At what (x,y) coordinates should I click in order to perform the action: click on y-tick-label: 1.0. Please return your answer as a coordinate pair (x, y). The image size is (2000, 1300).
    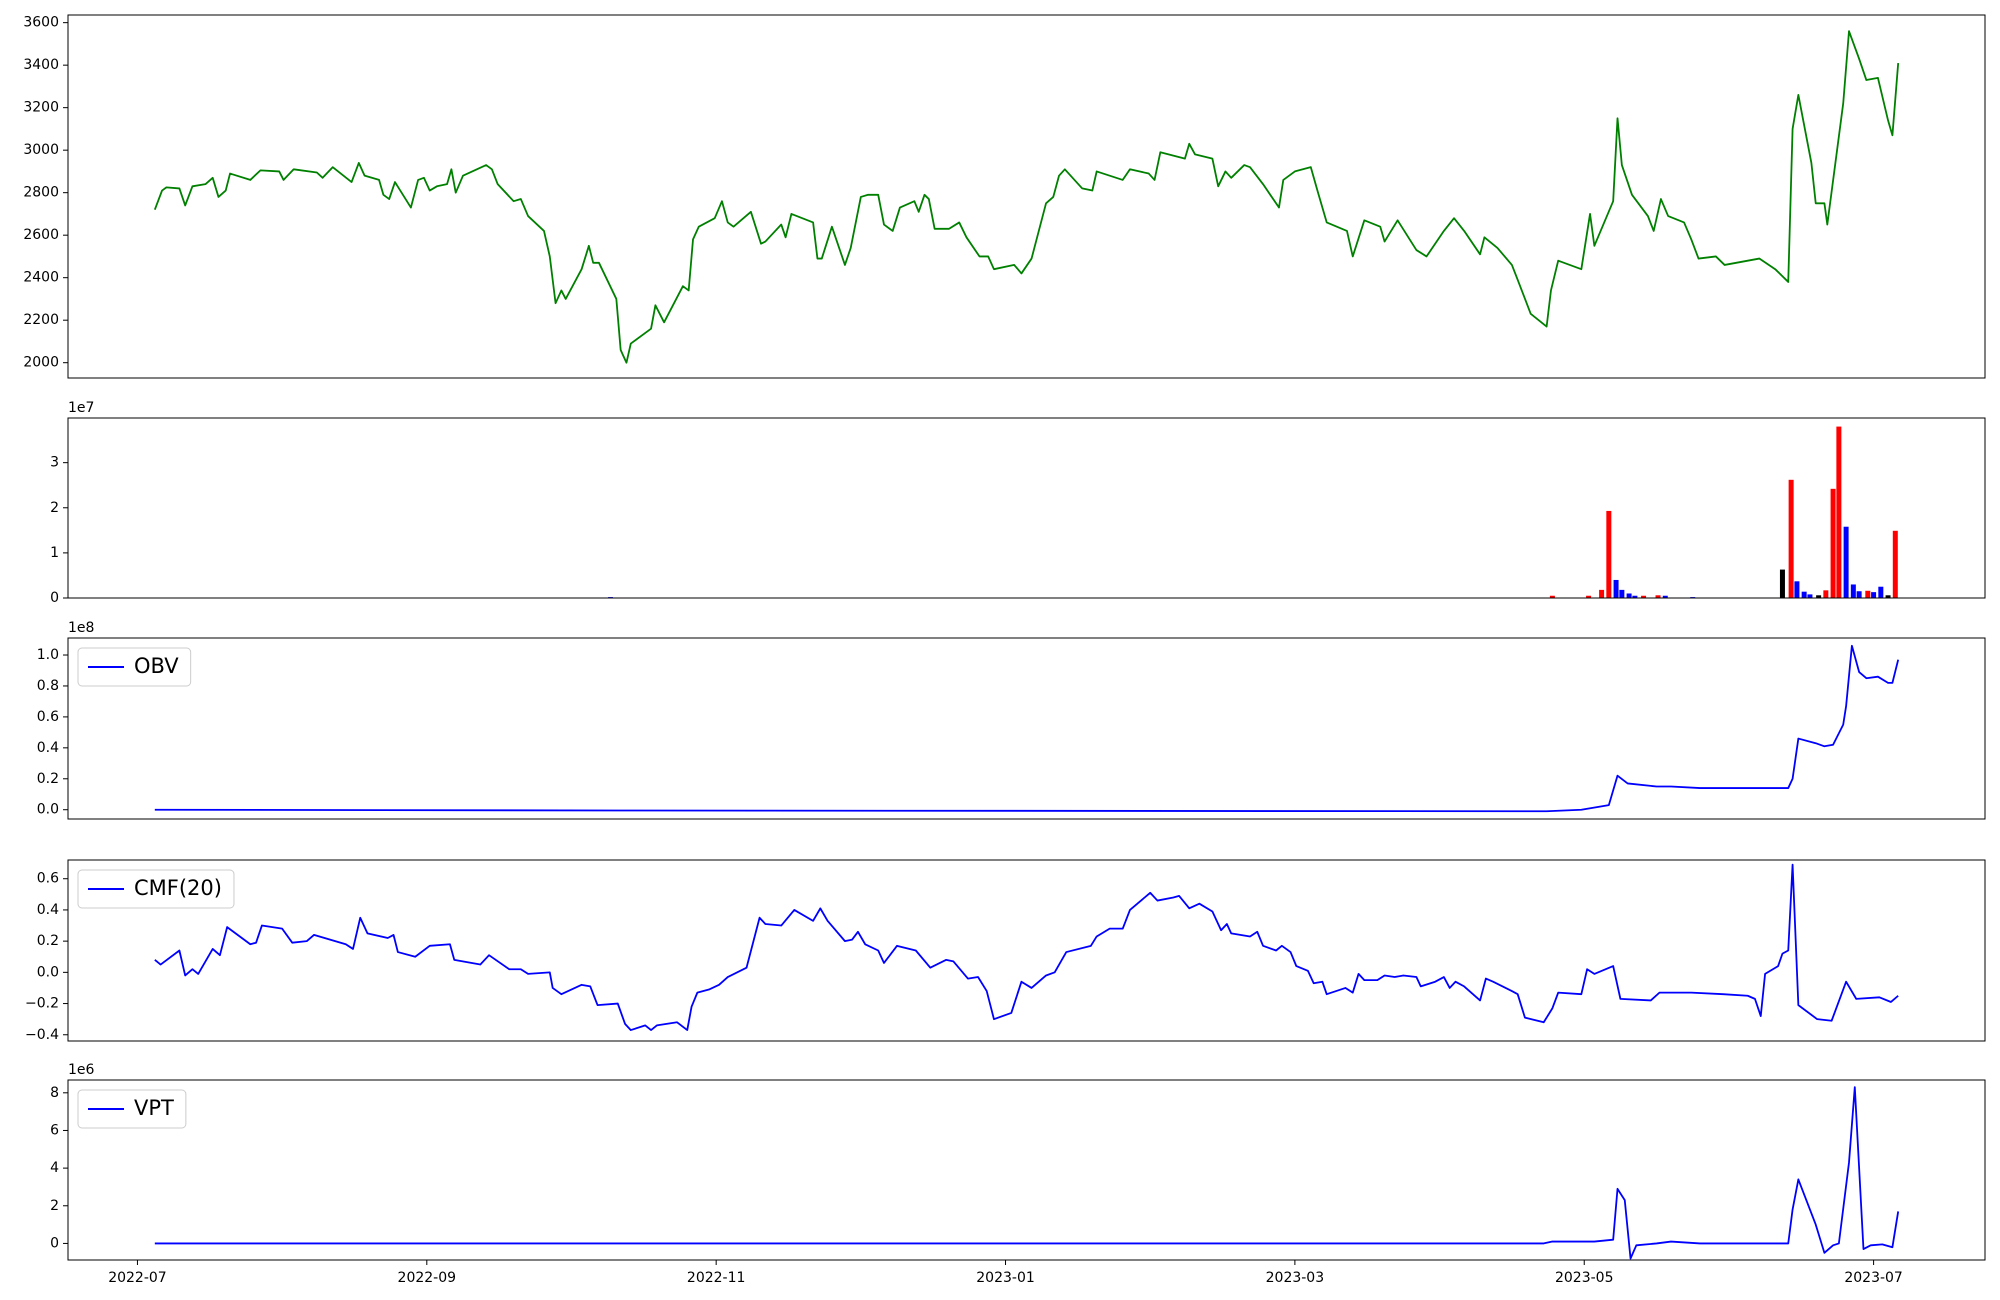
    Looking at the image, I should click on (48, 655).